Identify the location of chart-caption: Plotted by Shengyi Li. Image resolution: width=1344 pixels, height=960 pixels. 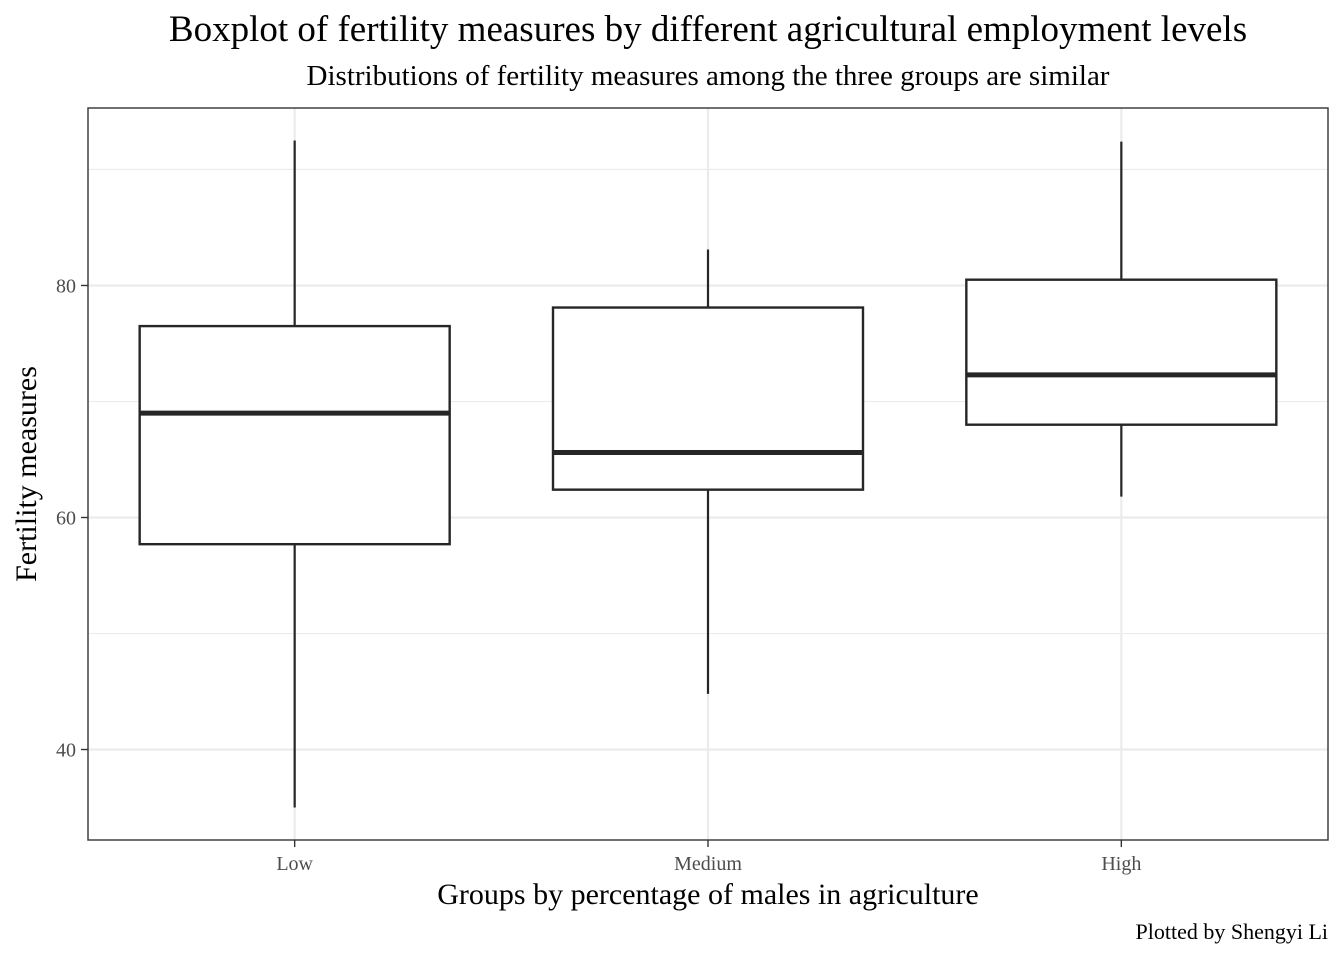
(1232, 931).